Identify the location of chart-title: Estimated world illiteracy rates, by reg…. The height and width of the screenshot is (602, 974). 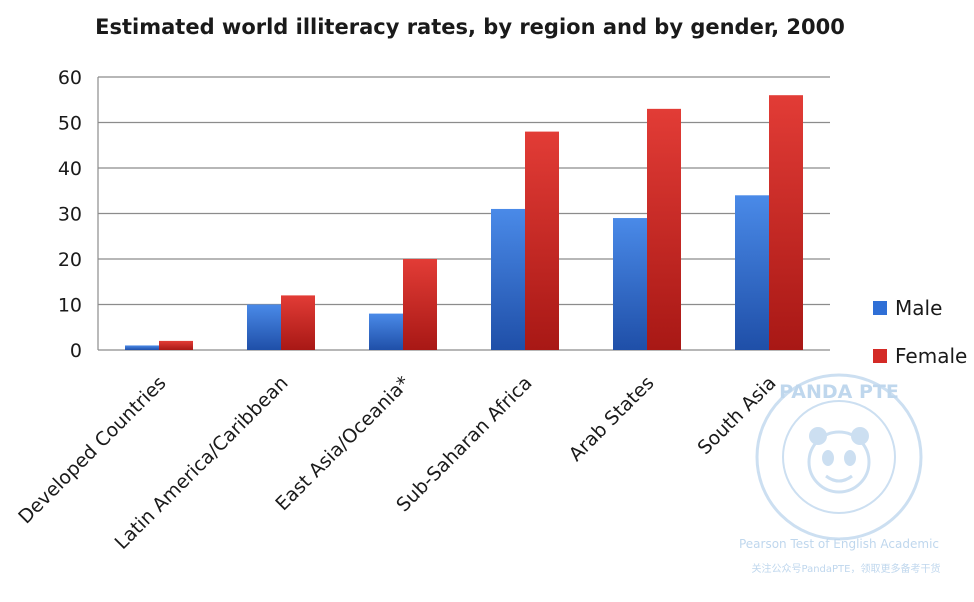
(470, 27).